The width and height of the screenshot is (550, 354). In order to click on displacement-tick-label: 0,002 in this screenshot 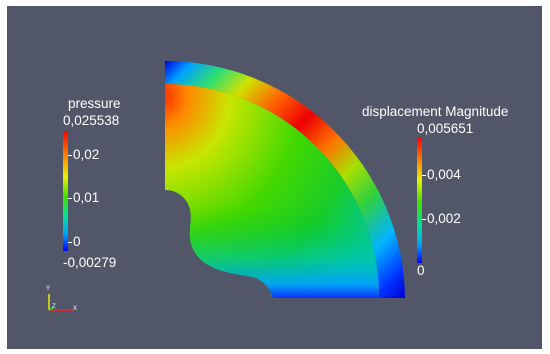, I will do `click(444, 218)`.